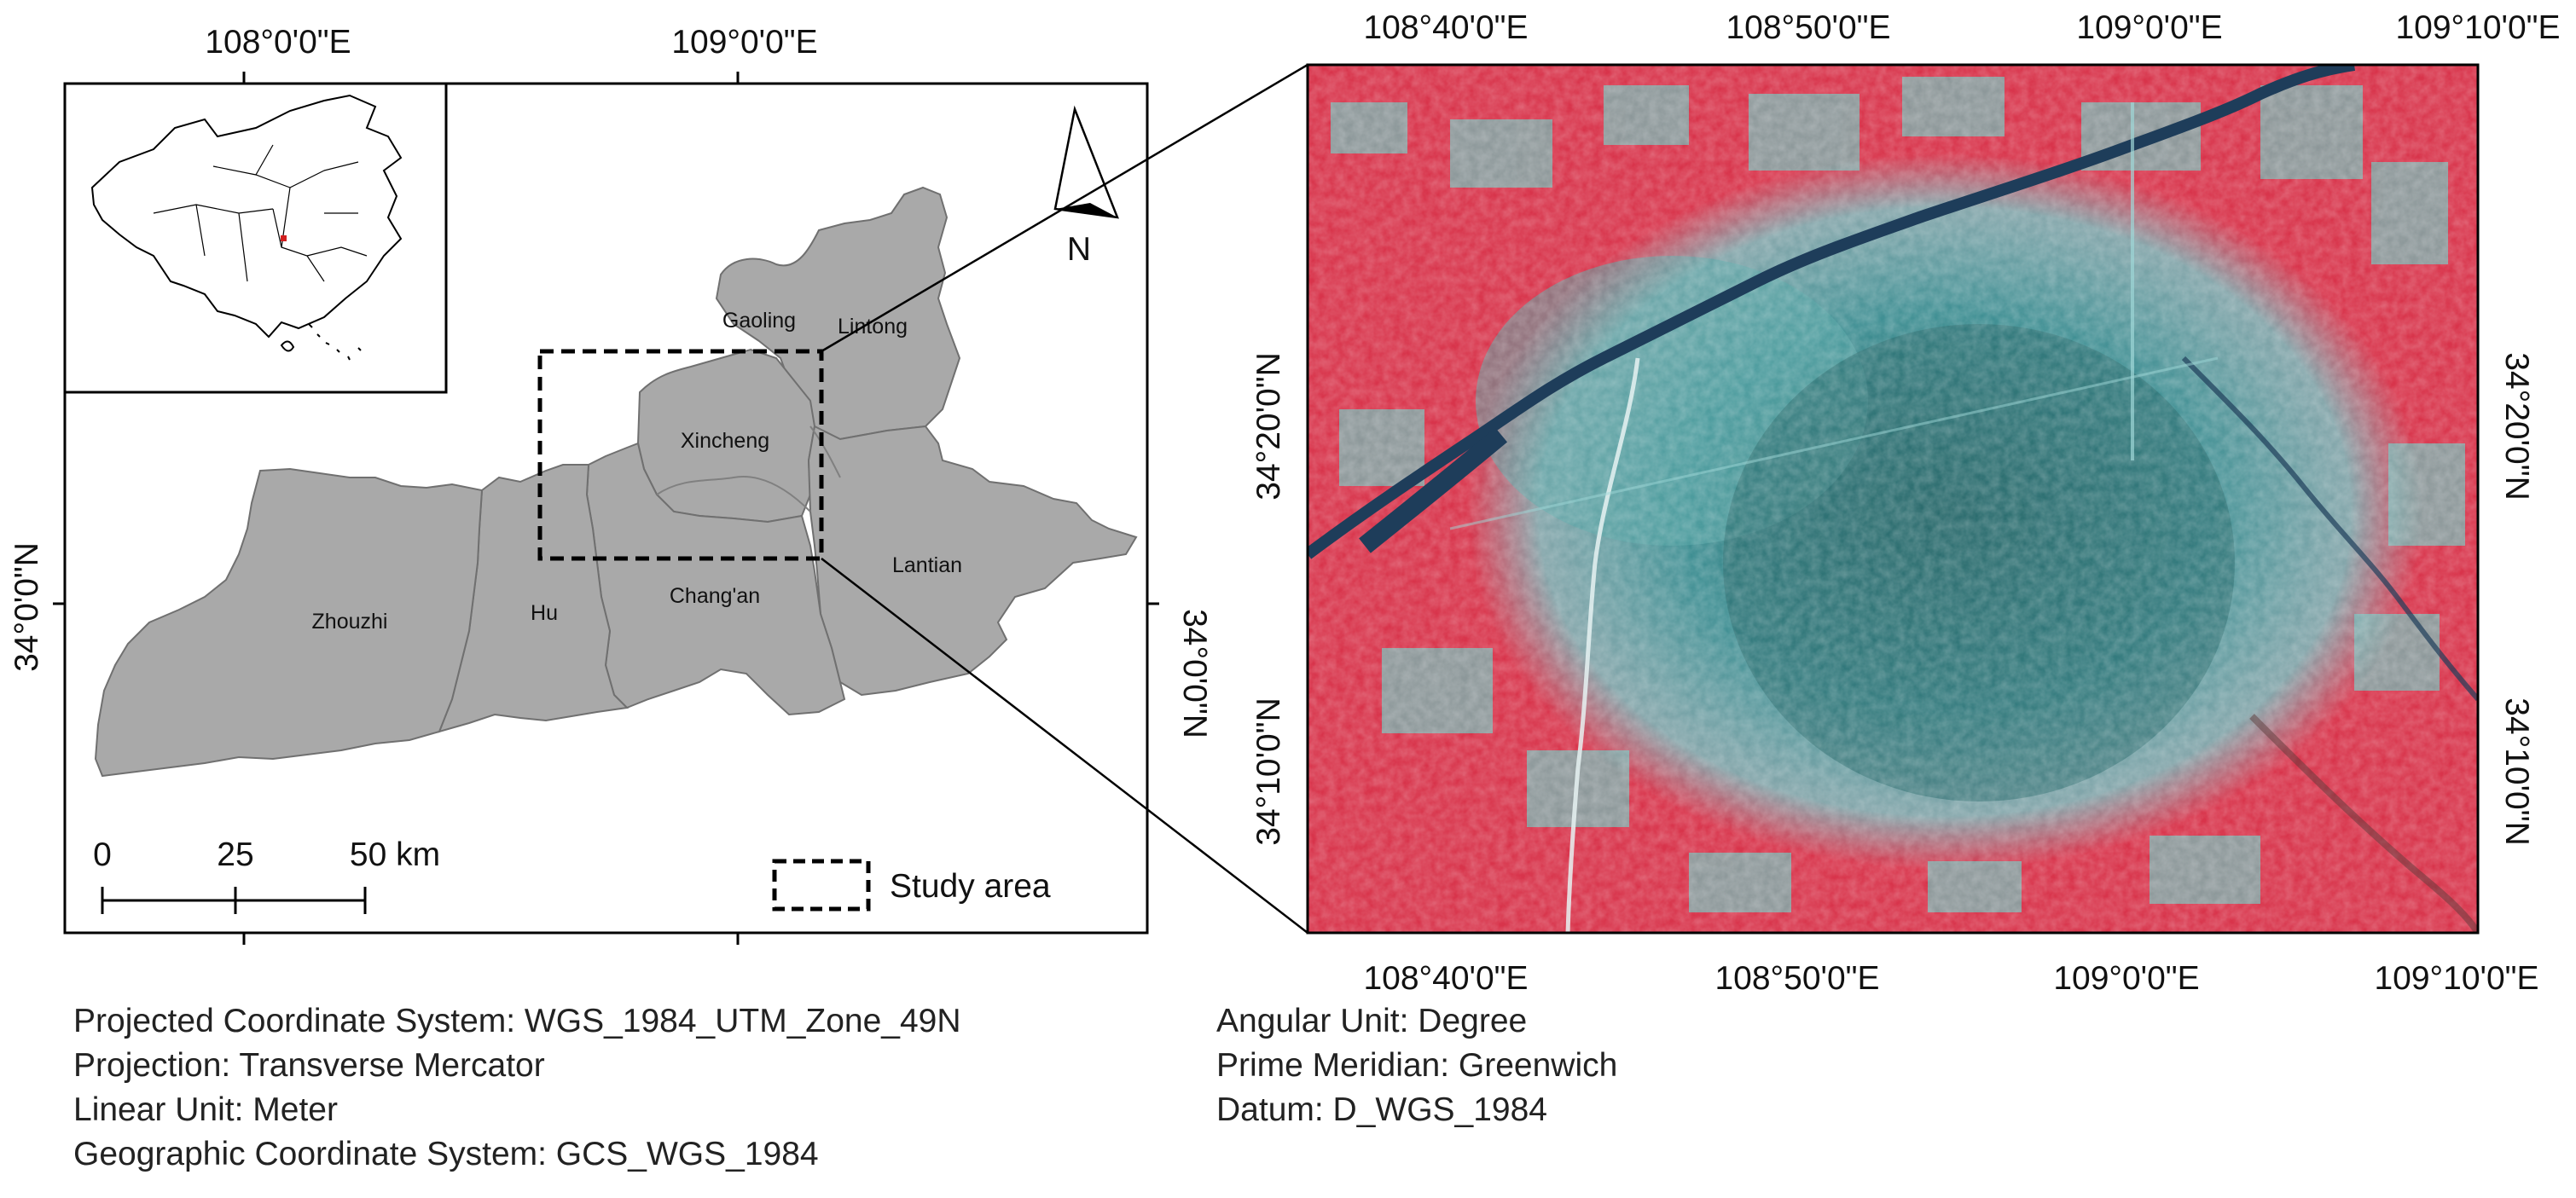 This screenshot has height=1198, width=2576. I want to click on terrain-escarpment, so click(2363, 824).